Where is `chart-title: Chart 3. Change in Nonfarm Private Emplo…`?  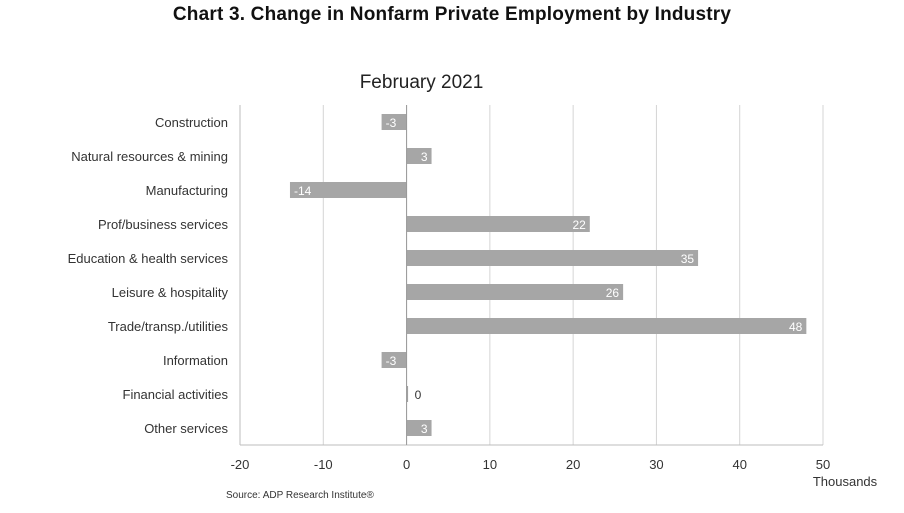 chart-title: Chart 3. Change in Nonfarm Private Emplo… is located at coordinates (452, 14).